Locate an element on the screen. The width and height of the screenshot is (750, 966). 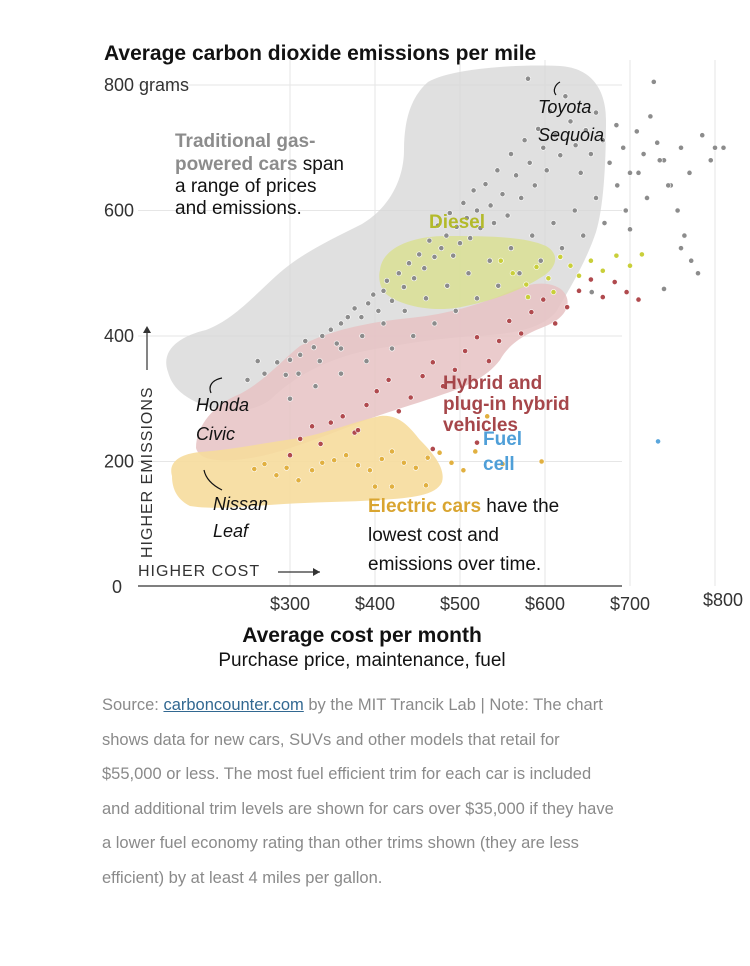
honda-label-1: Honda is located at coordinates (222, 405).